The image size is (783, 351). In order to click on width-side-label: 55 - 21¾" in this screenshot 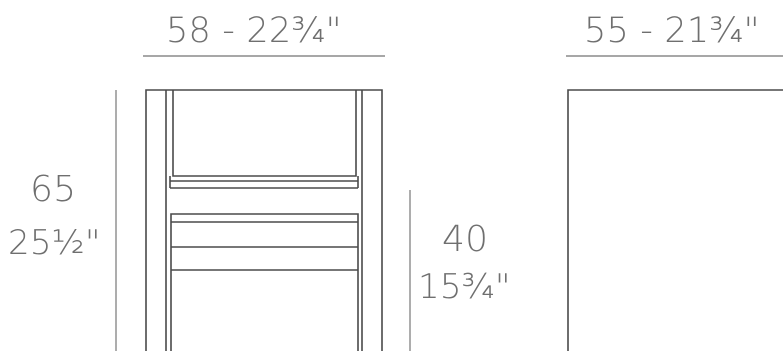, I will do `click(672, 31)`.